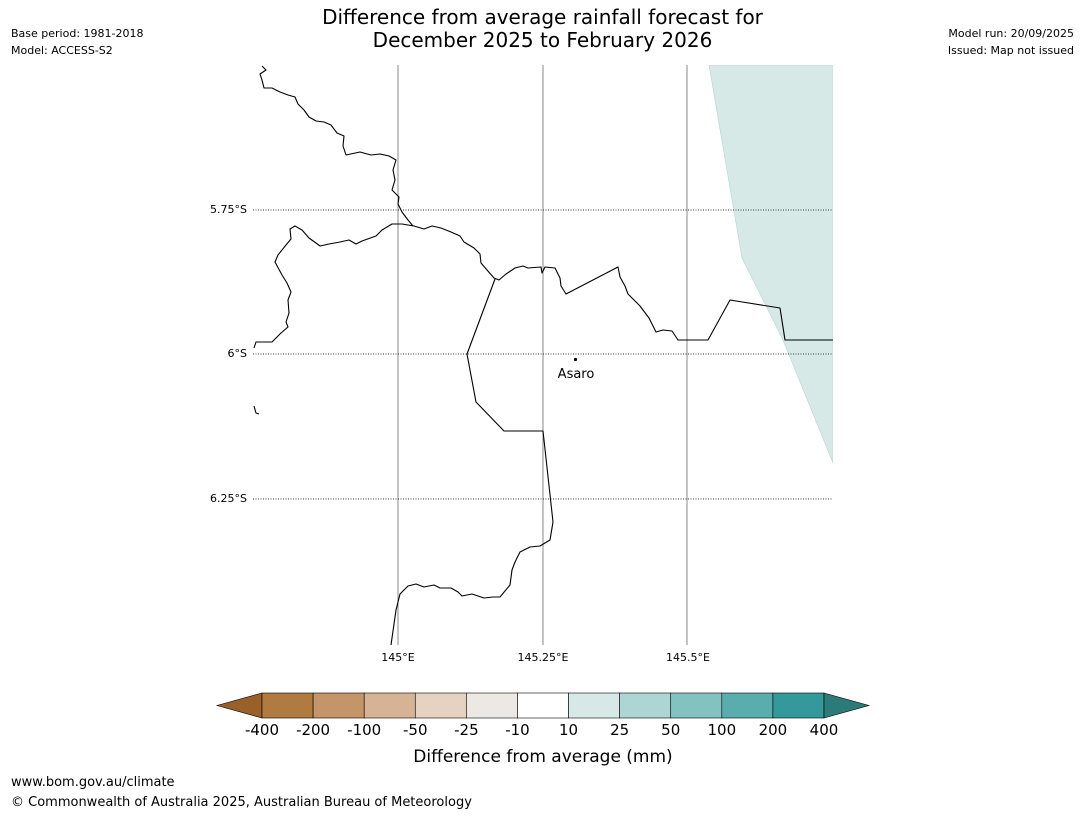 The width and height of the screenshot is (1085, 816). Describe the element at coordinates (517, 730) in the screenshot. I see `colorbar-tick-label: -10` at that location.